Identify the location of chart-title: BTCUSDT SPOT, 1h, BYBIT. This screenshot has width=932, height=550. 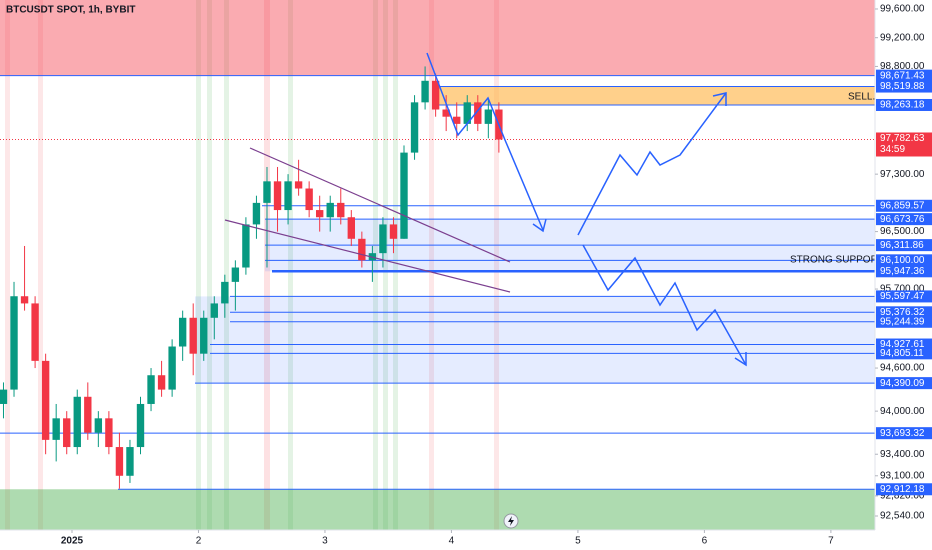
(70, 10).